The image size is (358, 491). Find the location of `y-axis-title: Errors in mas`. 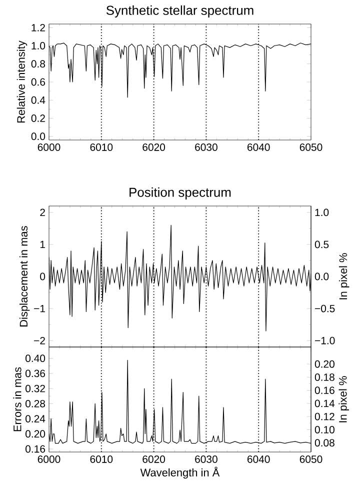

y-axis-title: Errors in mas is located at coordinates (17, 399).